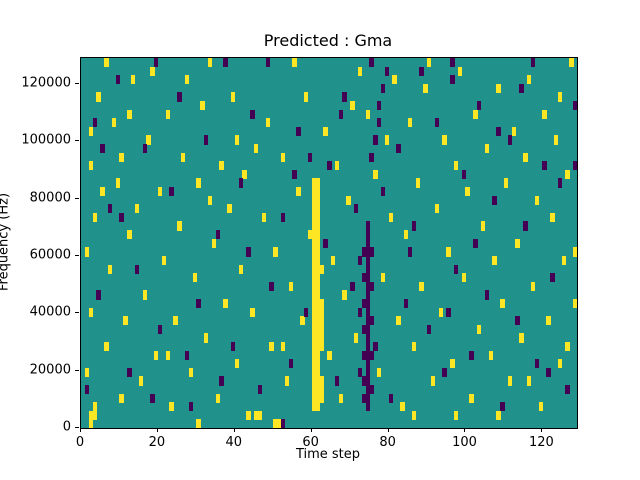 This screenshot has height=480, width=640. I want to click on y-tick-label: 120000, so click(46, 83).